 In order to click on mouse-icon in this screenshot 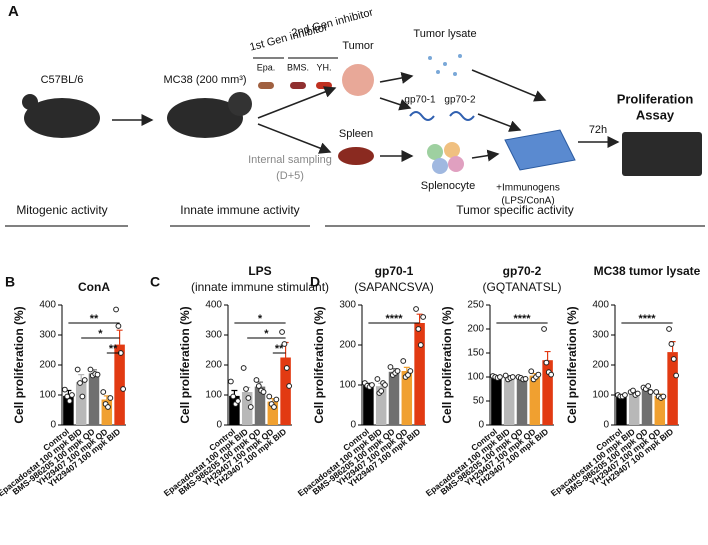, I will do `click(205, 118)`.